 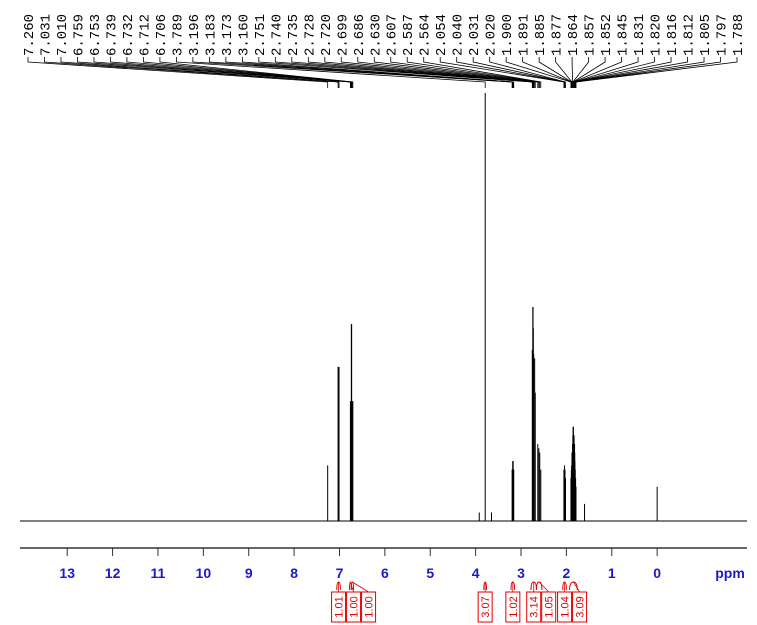 I want to click on peak-label: 3.196, so click(x=195, y=35).